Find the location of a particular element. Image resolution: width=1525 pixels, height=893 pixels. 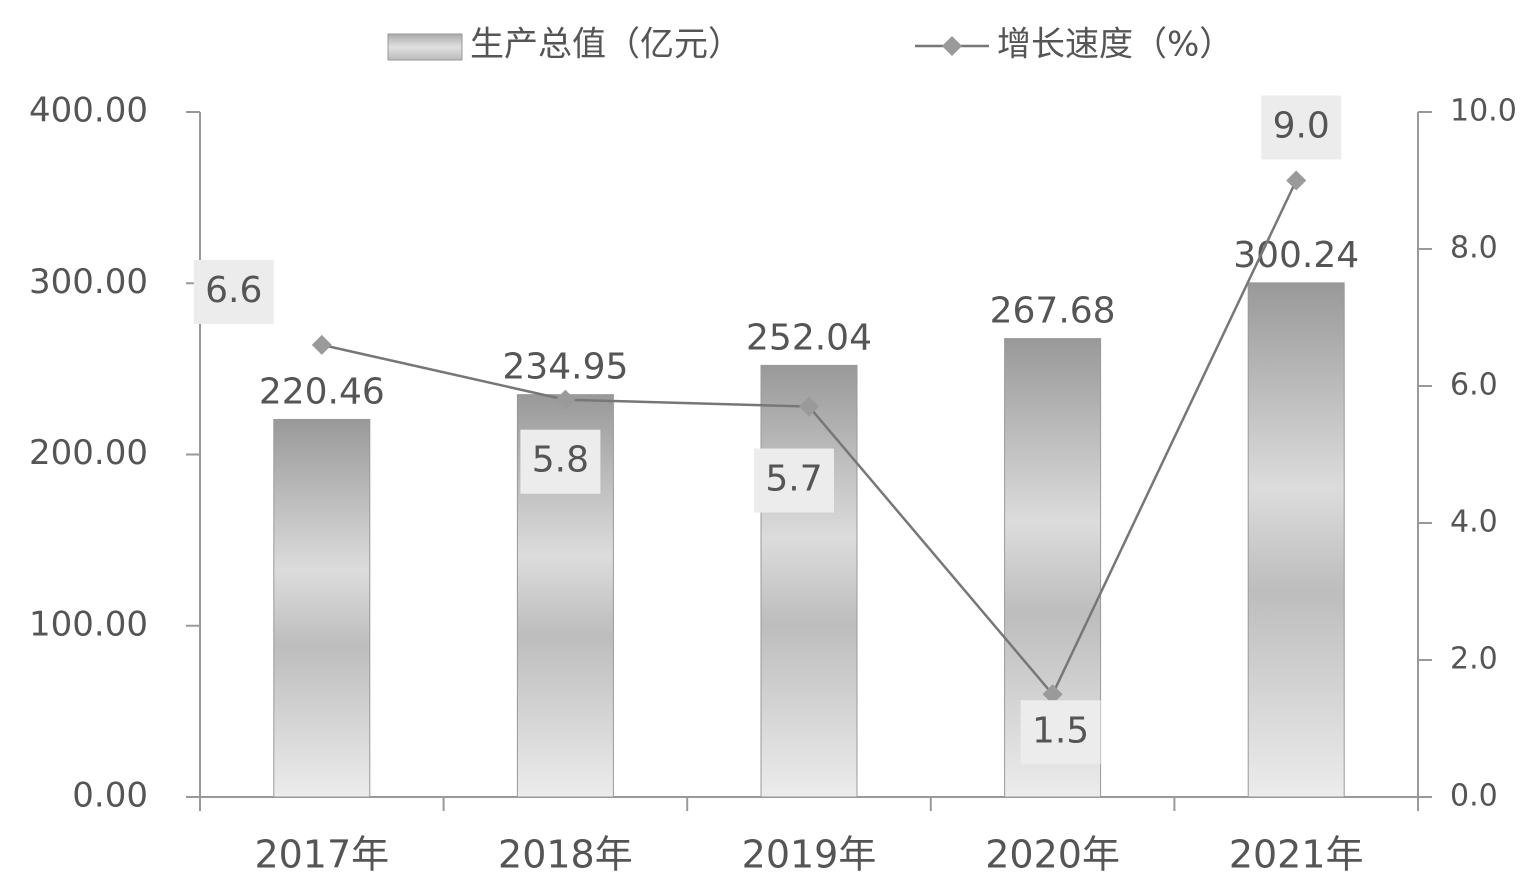

y-tick-label: 400.00 is located at coordinates (88, 111).